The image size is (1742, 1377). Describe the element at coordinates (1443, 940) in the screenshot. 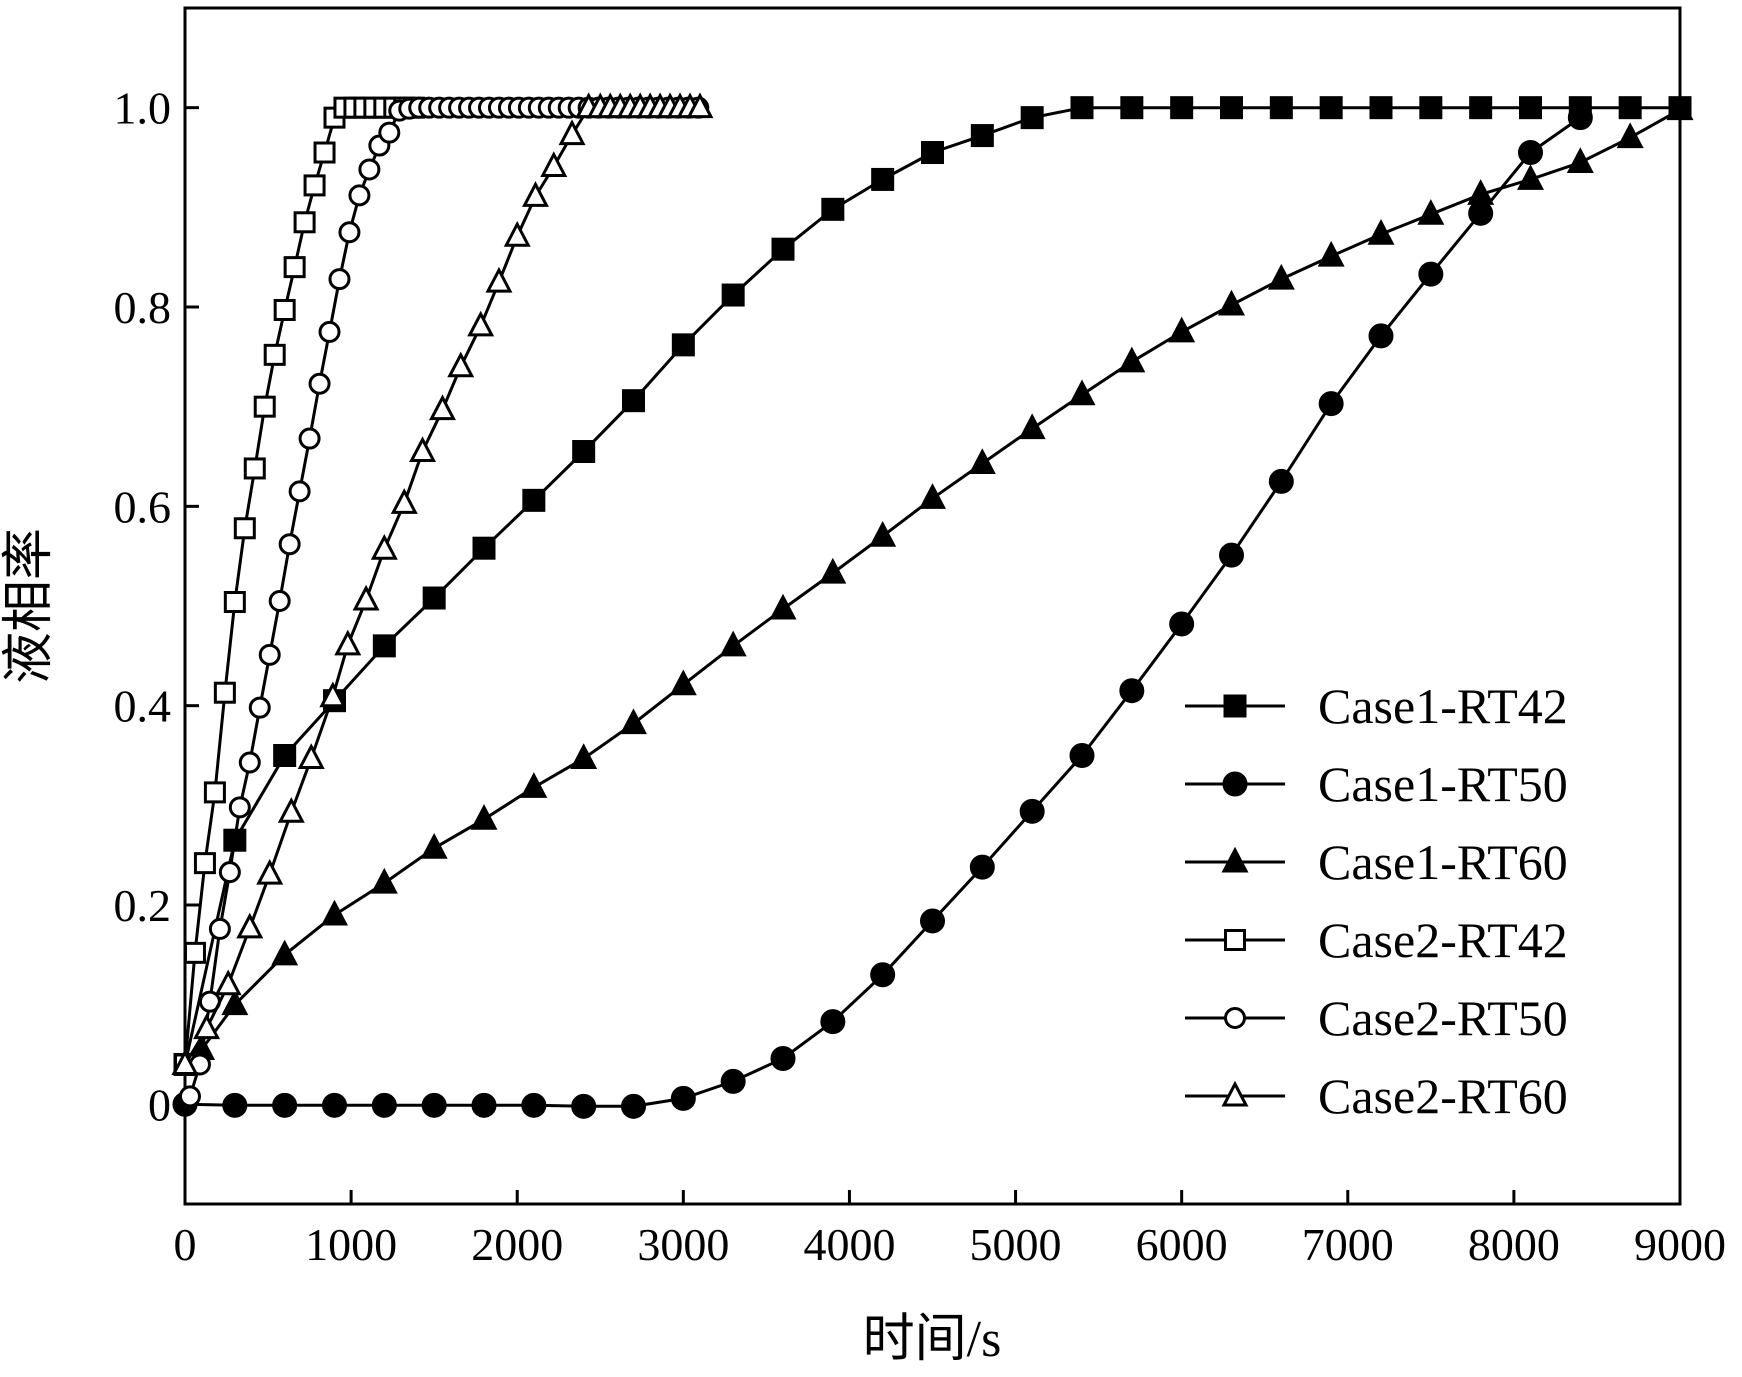

I see `legend-label: Case2-RT42` at that location.